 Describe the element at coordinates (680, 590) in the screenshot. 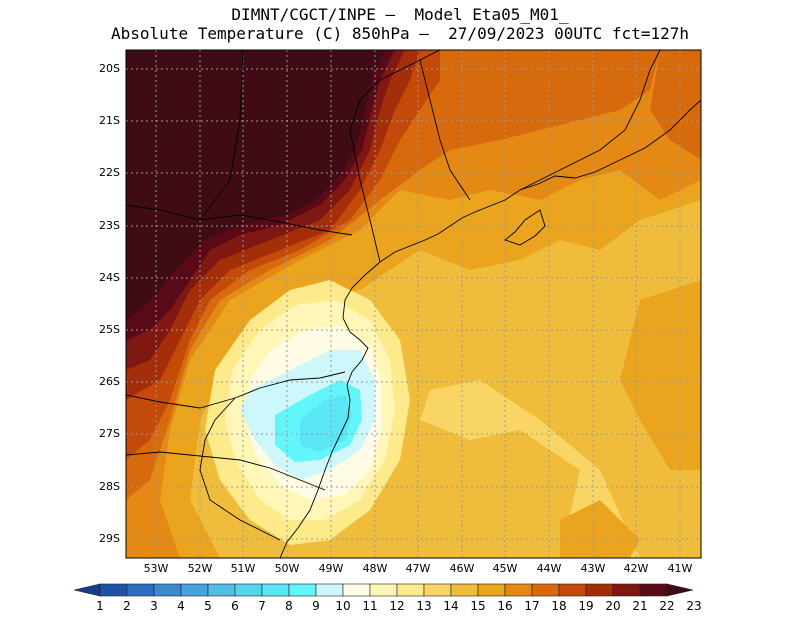

I see `colorbar-arrow-high` at that location.